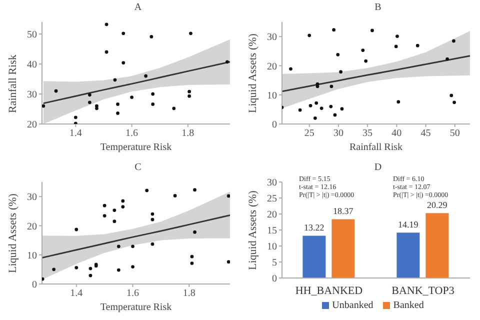 The height and width of the screenshot is (320, 480). What do you see at coordinates (138, 168) in the screenshot?
I see `chart-title: C` at bounding box center [138, 168].